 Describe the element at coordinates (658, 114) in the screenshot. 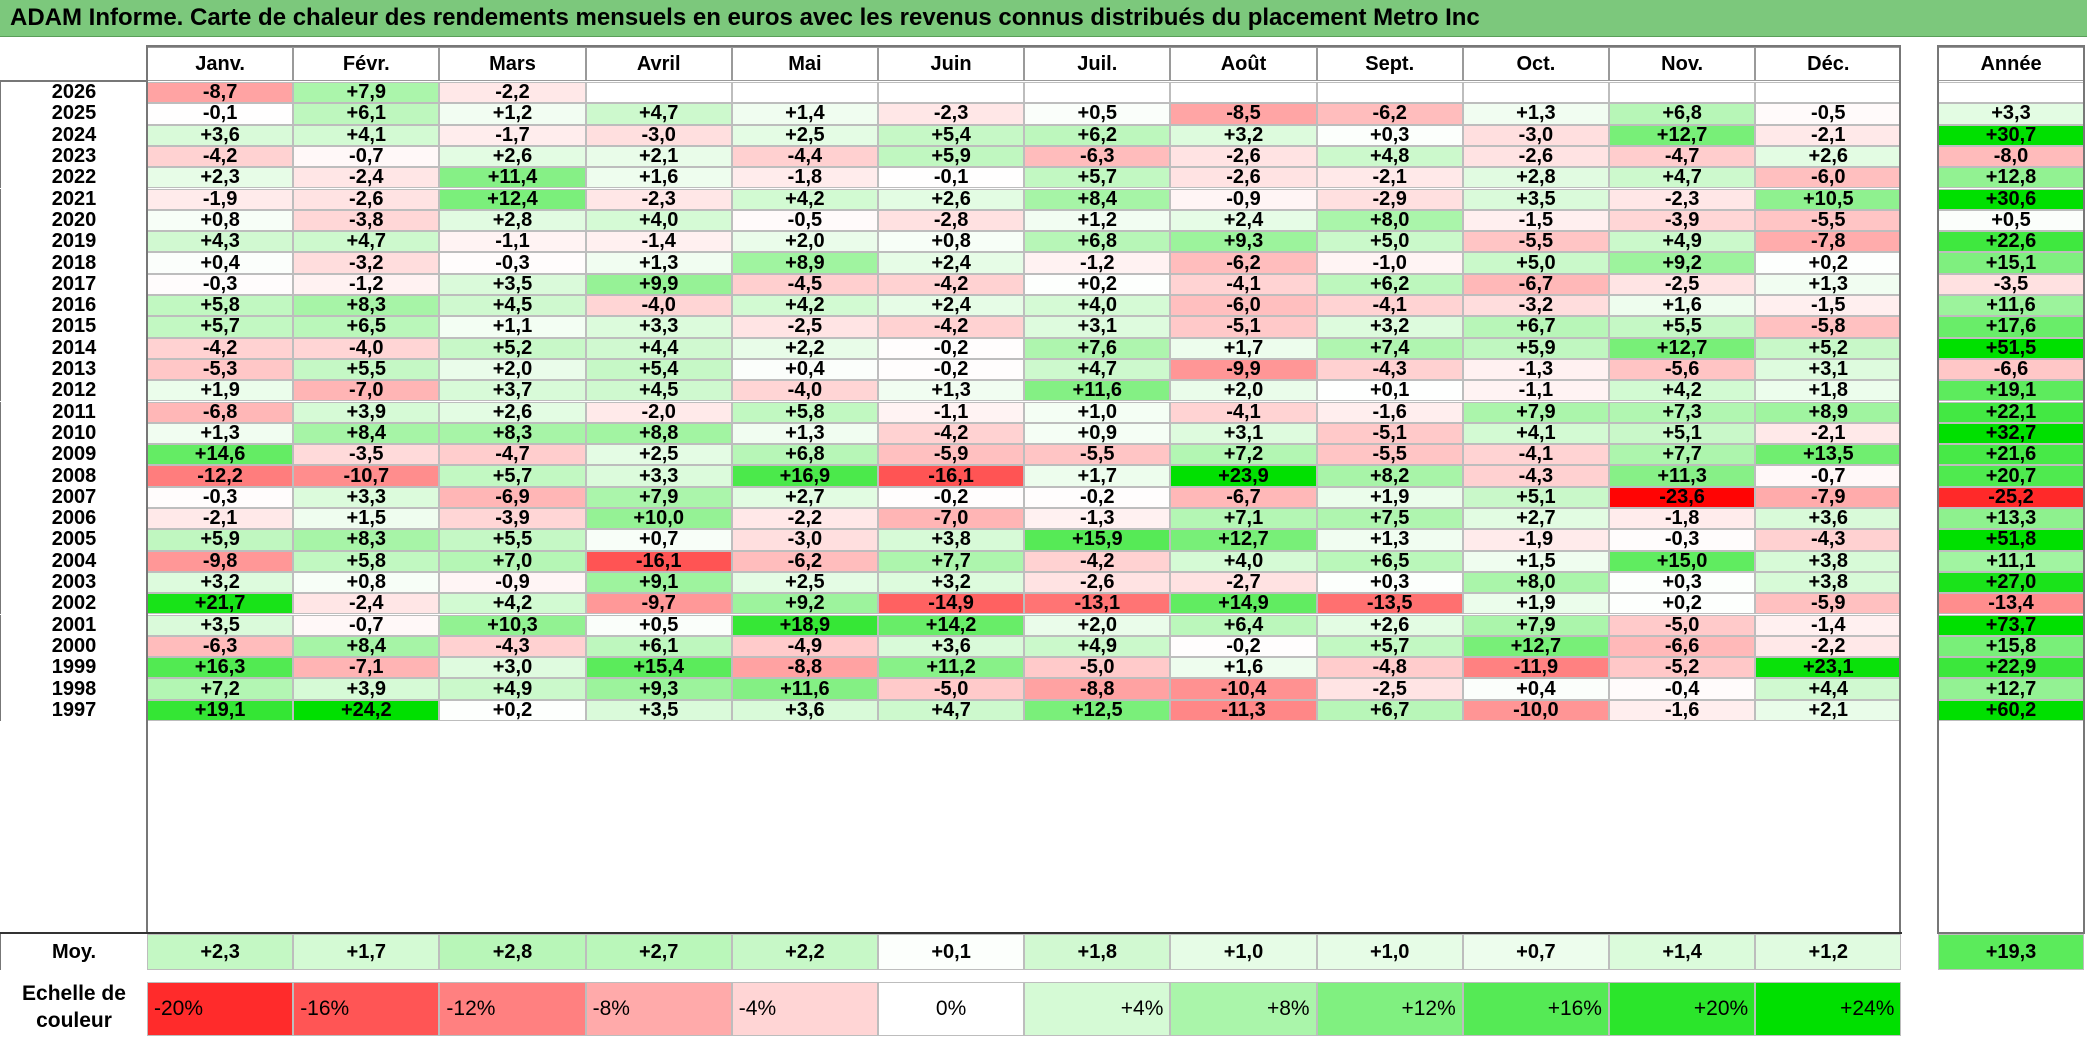

I see `heatmap-cell: +4,7` at that location.